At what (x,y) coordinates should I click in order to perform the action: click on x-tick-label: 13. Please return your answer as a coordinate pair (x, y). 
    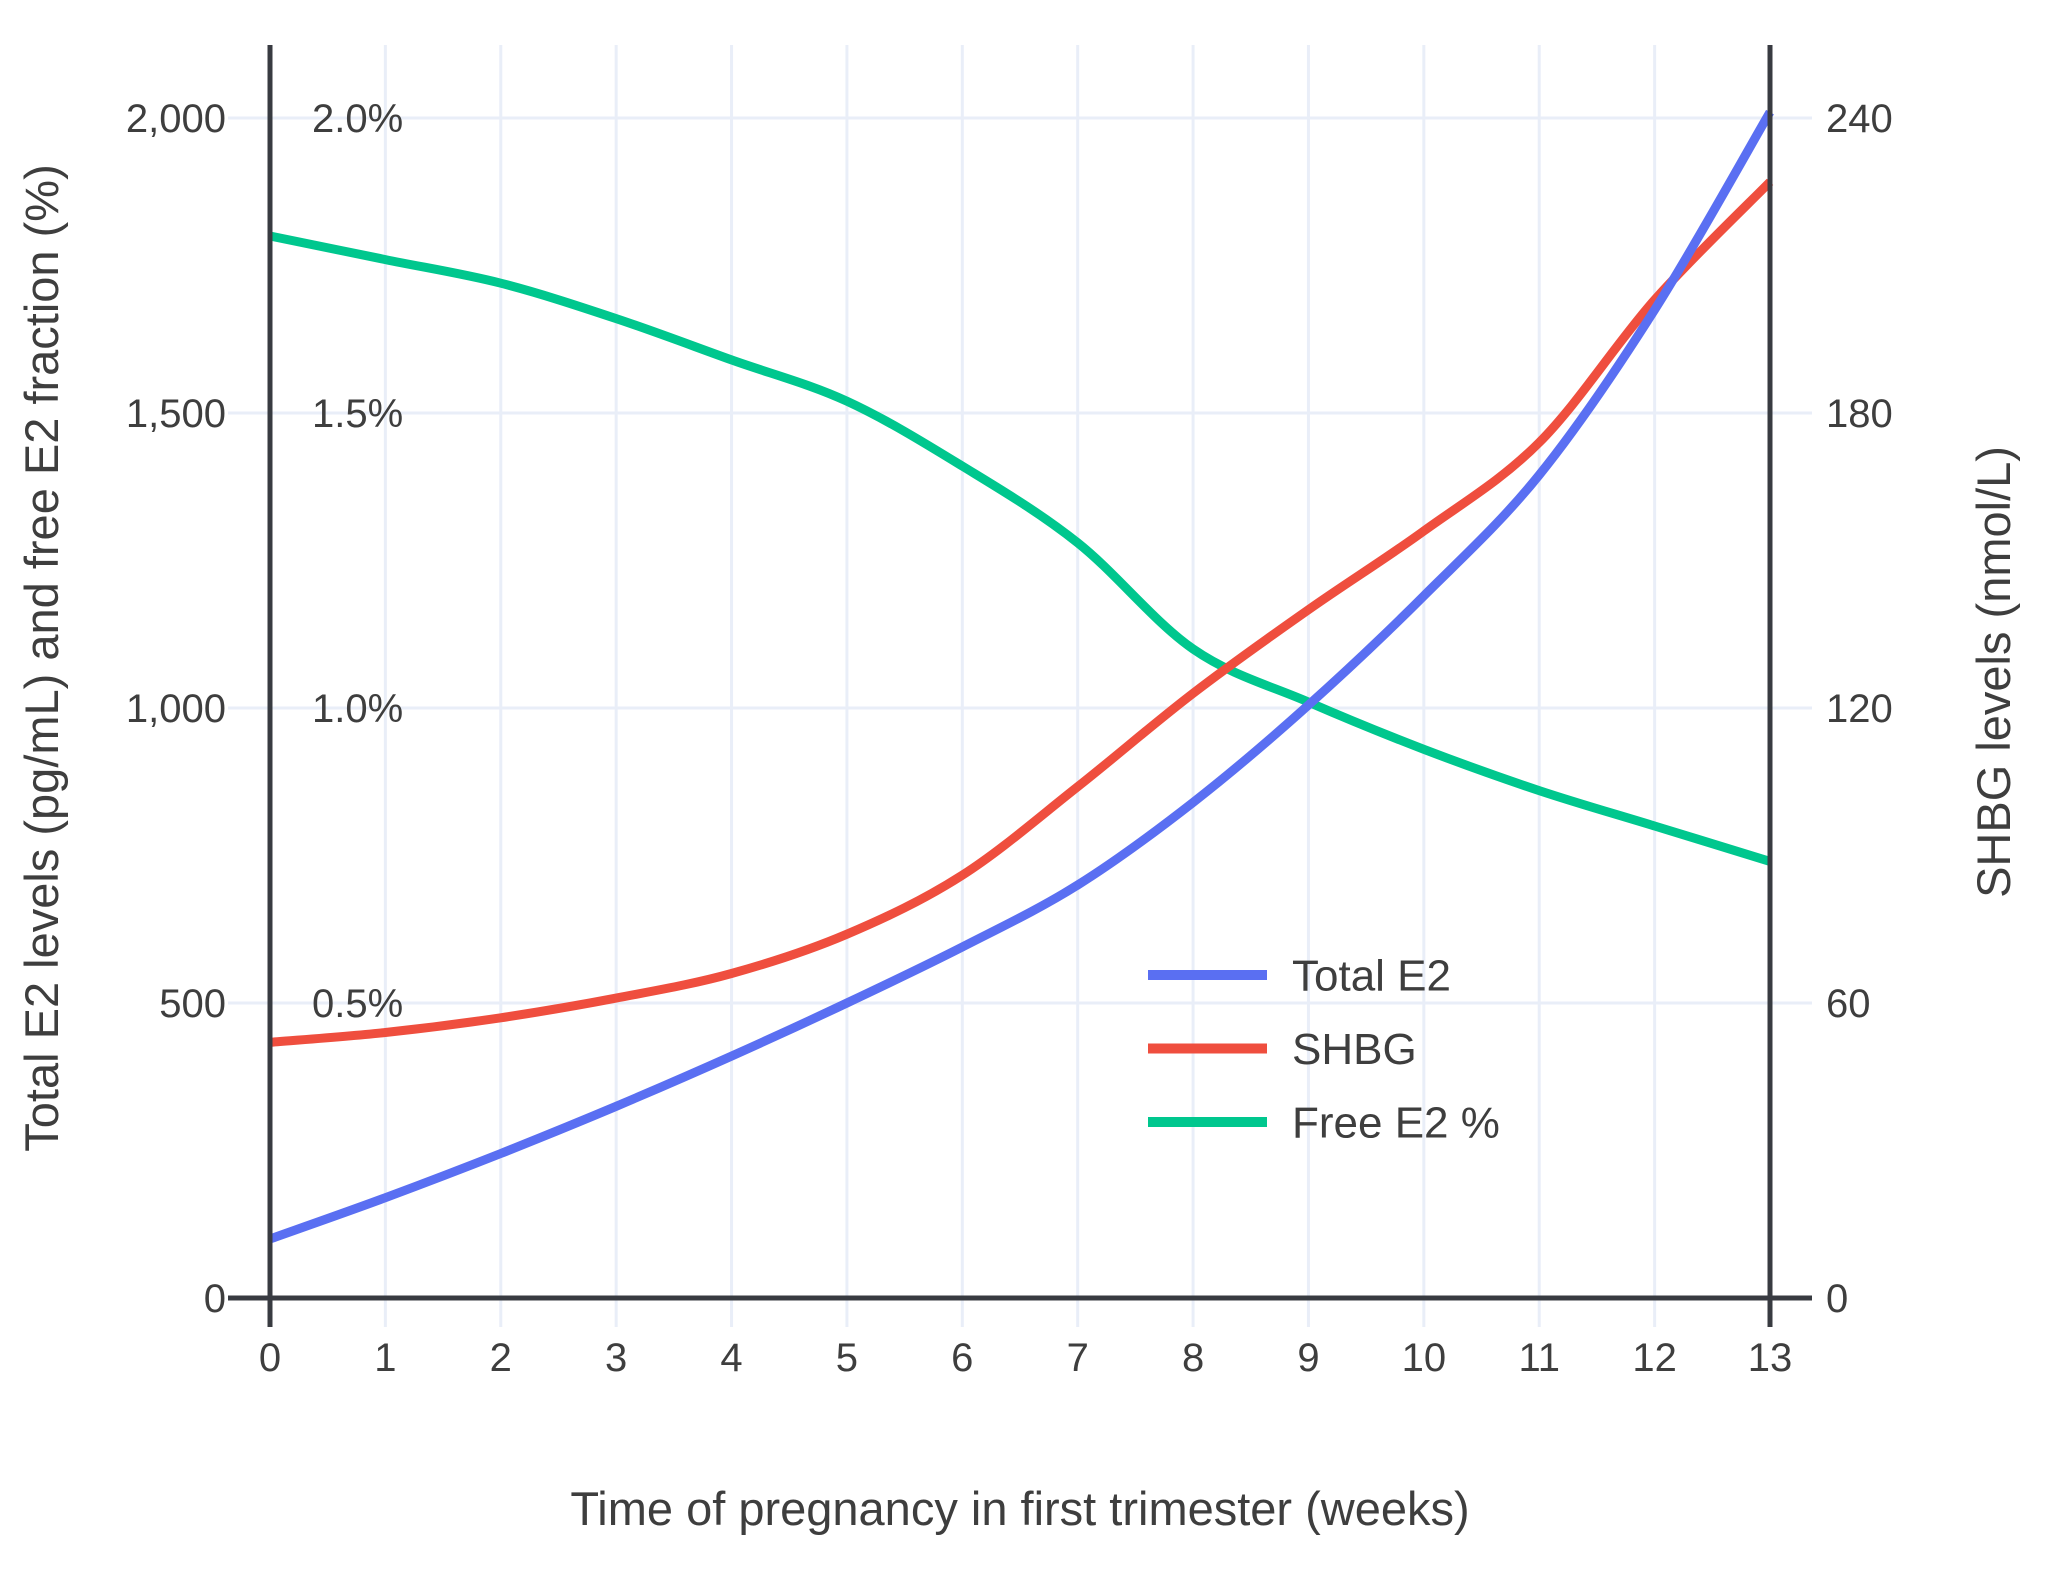
    Looking at the image, I should click on (1770, 1358).